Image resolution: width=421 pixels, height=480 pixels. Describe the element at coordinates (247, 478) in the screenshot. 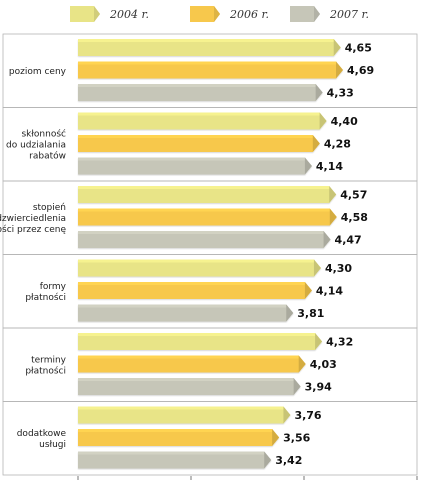

I see `x-axis: 0246` at that location.